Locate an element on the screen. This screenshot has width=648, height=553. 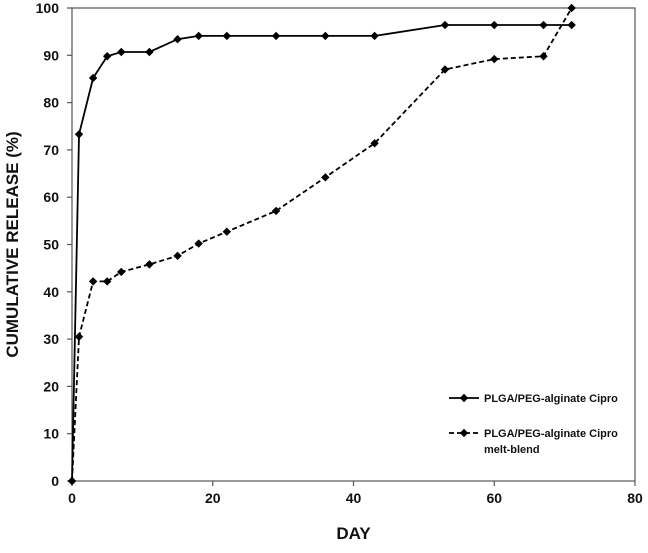
y-axis-title: CUMULATIVE RELEASE (%) is located at coordinates (12, 244).